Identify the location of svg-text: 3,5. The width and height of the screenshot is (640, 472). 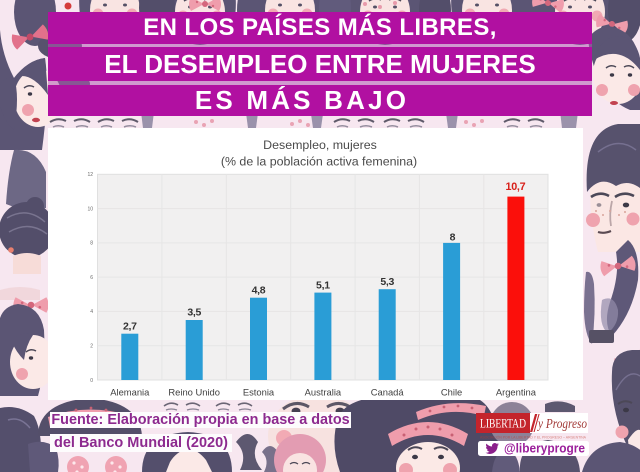
(194, 313).